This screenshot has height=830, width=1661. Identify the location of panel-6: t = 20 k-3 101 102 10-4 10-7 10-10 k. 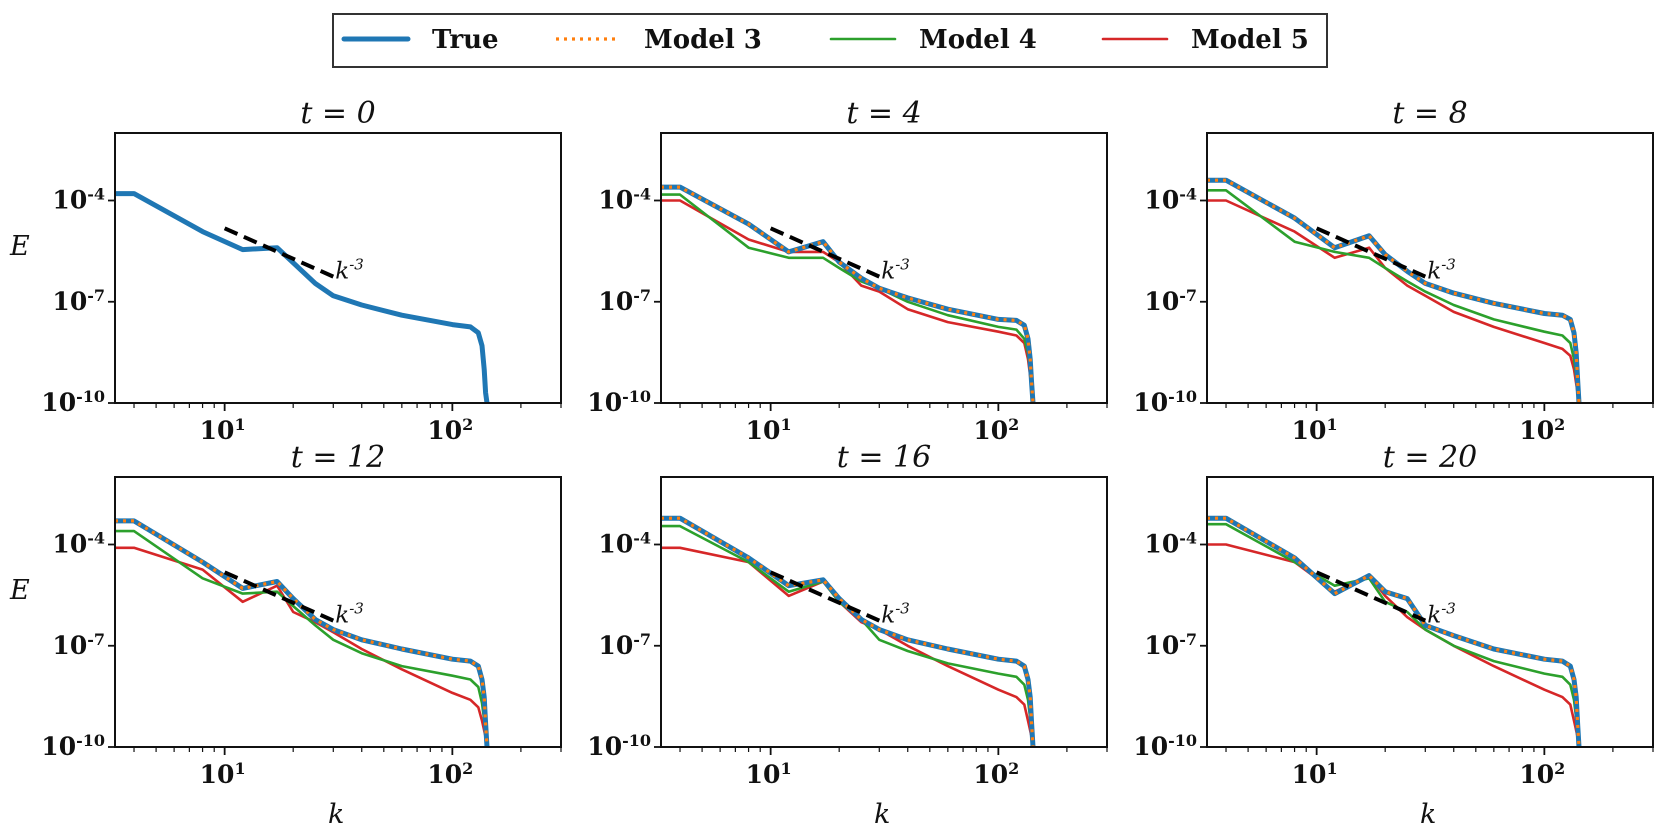
(1393, 635).